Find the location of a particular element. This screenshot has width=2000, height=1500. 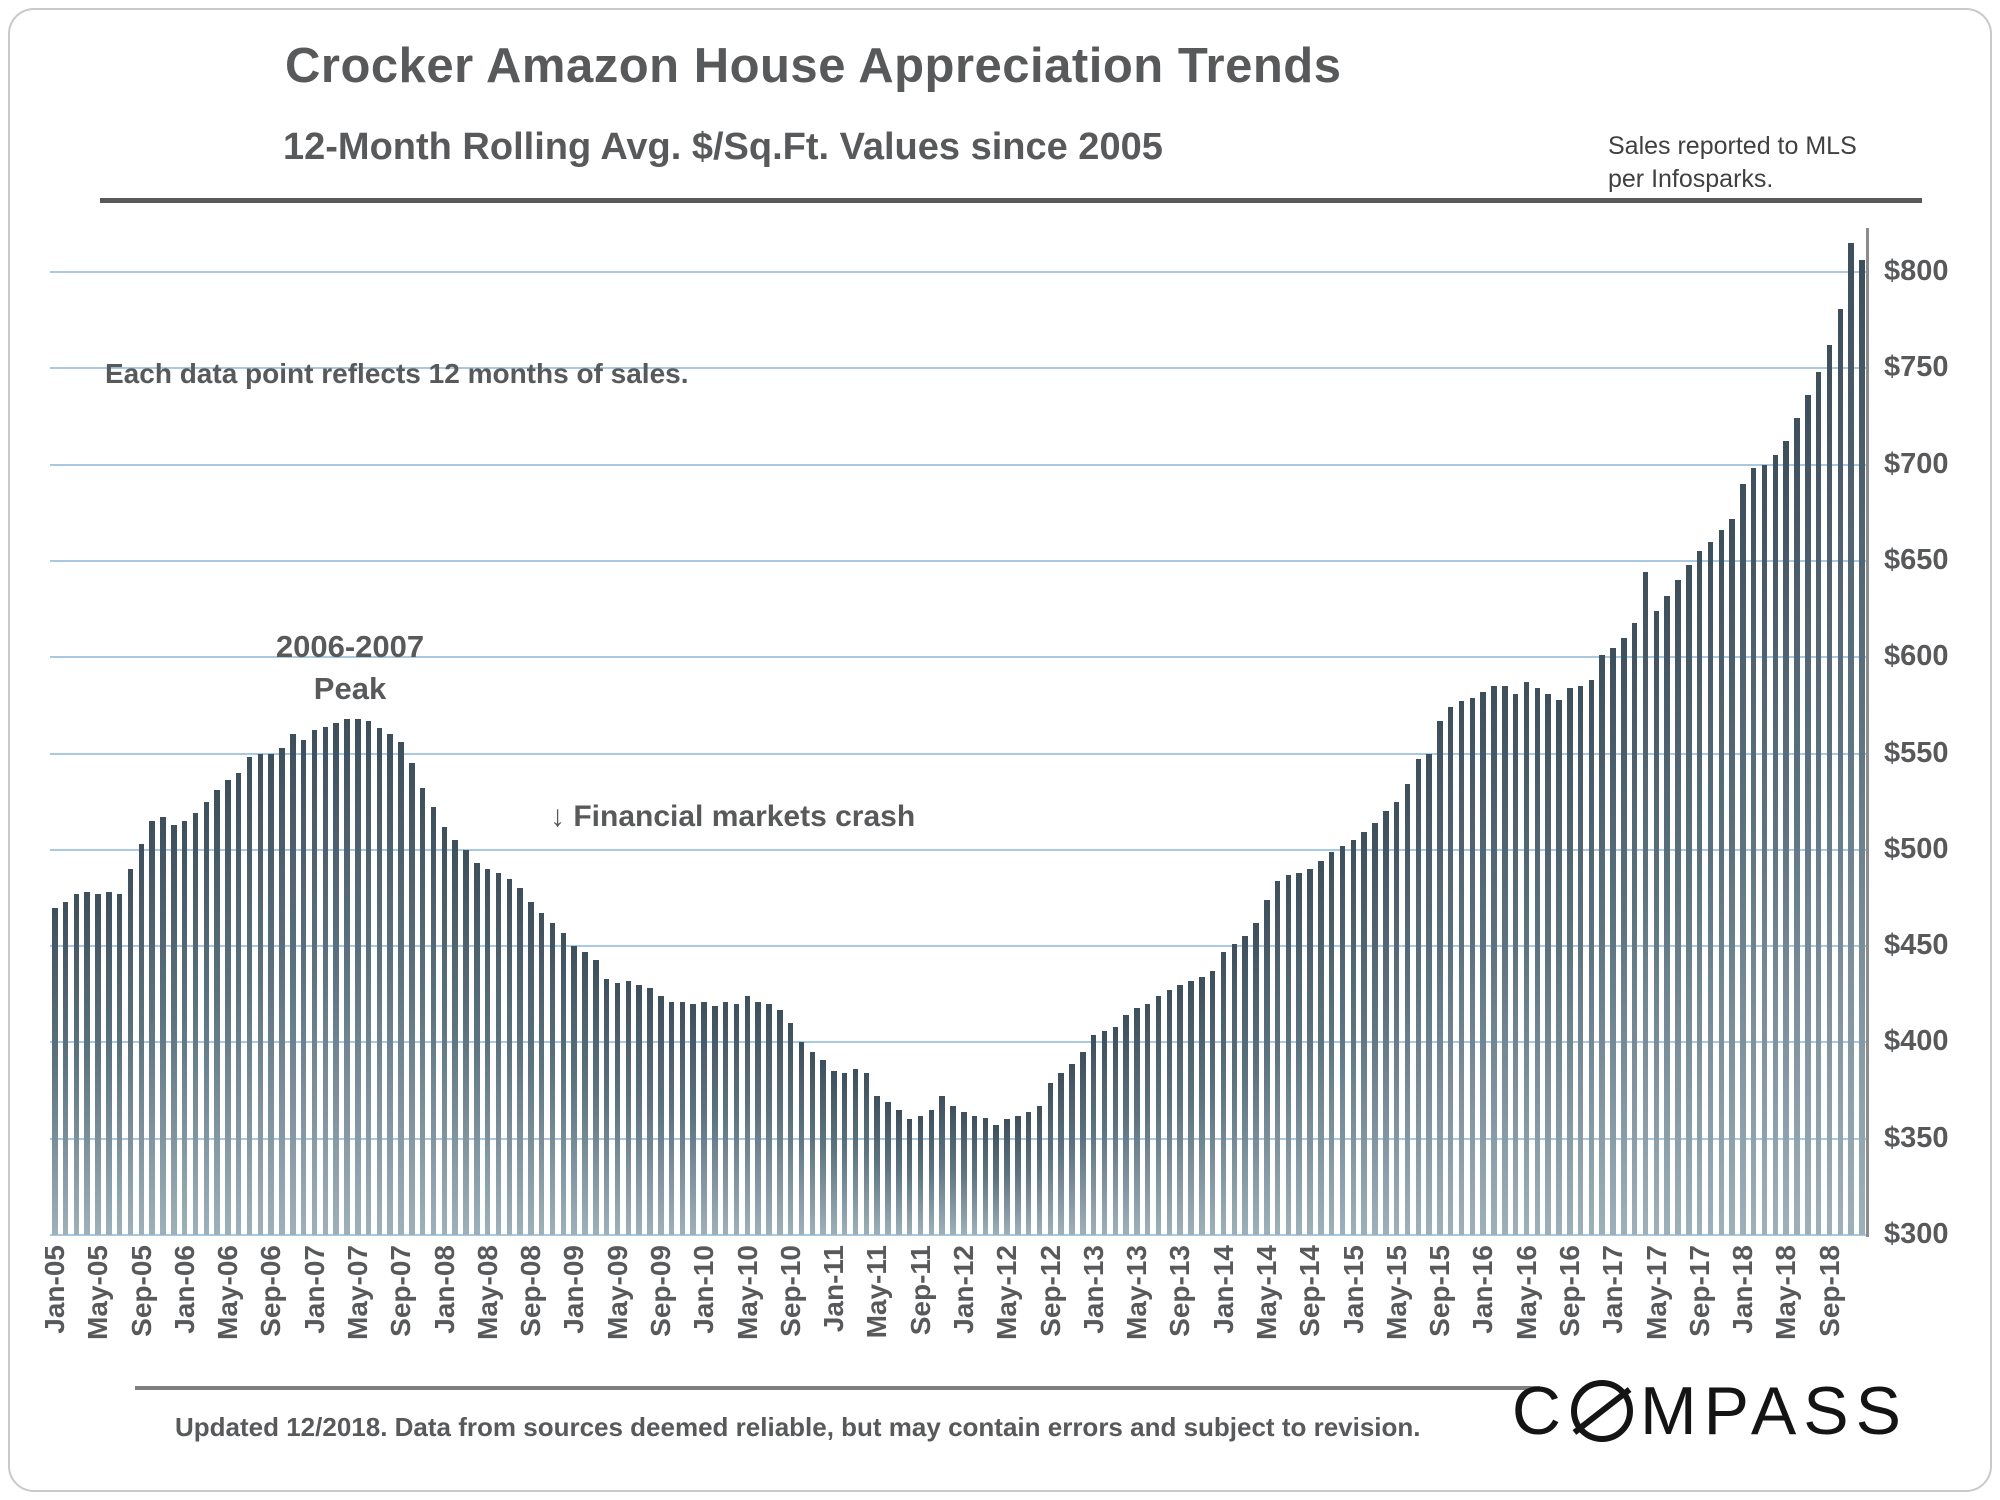

x-tick-label: Jan-06 is located at coordinates (184, 1289).